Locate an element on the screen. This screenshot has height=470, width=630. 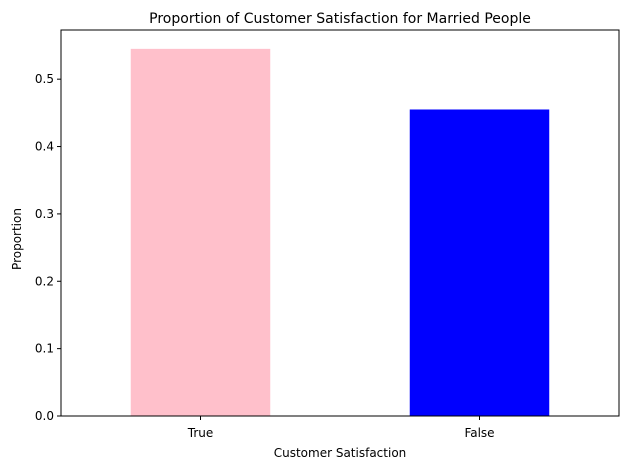
bar-false is located at coordinates (479, 262).